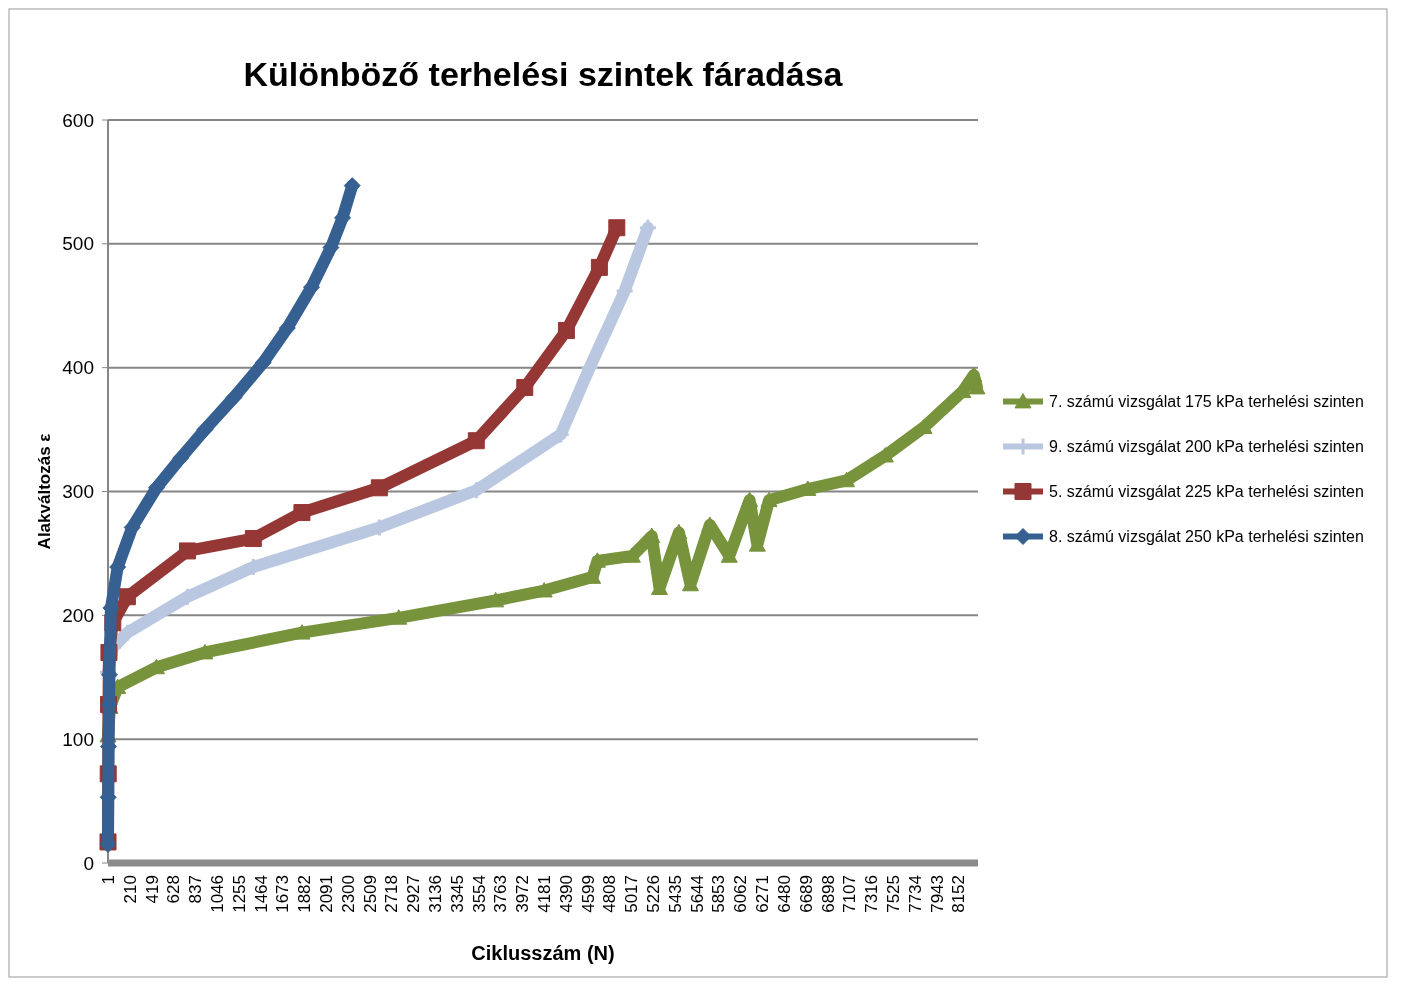 Image resolution: width=1406 pixels, height=988 pixels. I want to click on y-tick-label: 200, so click(78, 615).